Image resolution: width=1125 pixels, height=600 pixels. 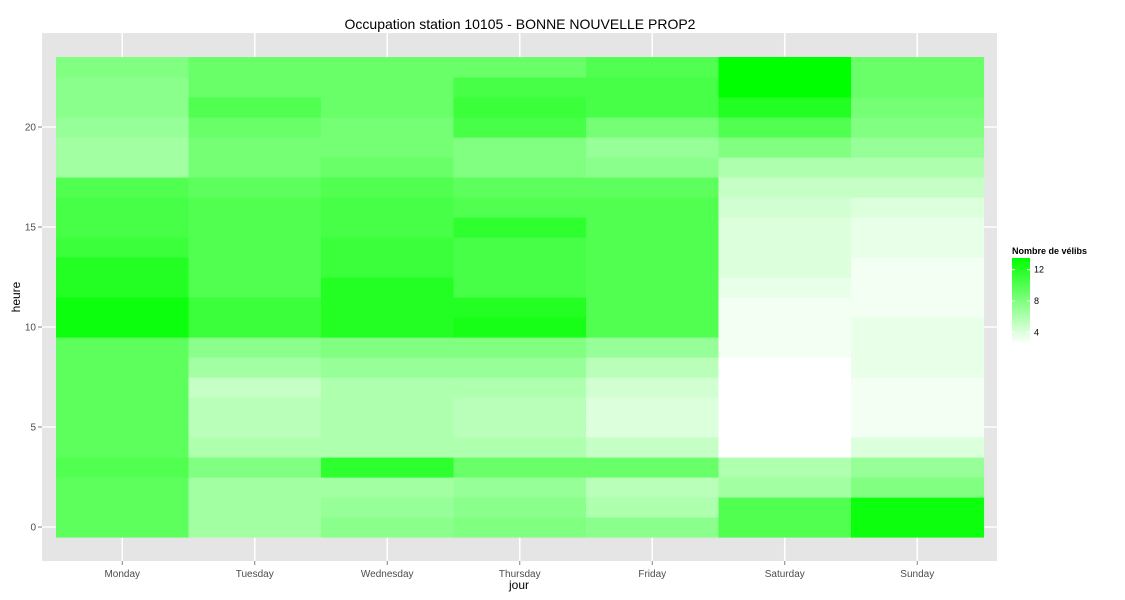 What do you see at coordinates (255, 574) in the screenshot?
I see `x-tick-label: Tuesday` at bounding box center [255, 574].